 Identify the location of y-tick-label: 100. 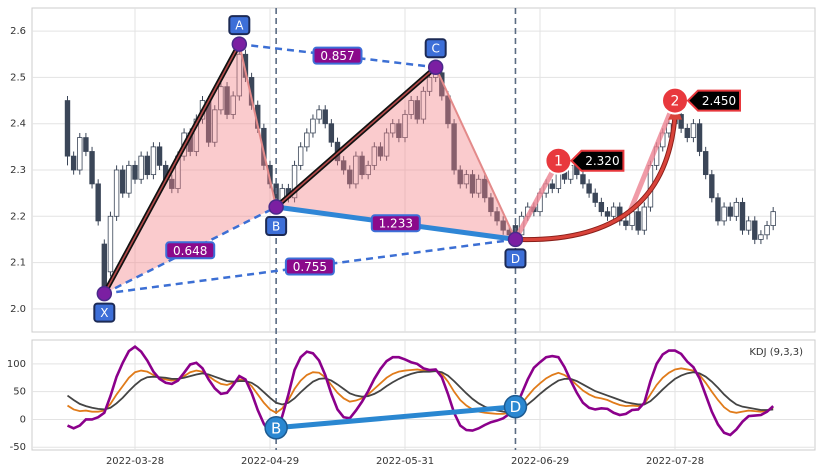
(16, 364).